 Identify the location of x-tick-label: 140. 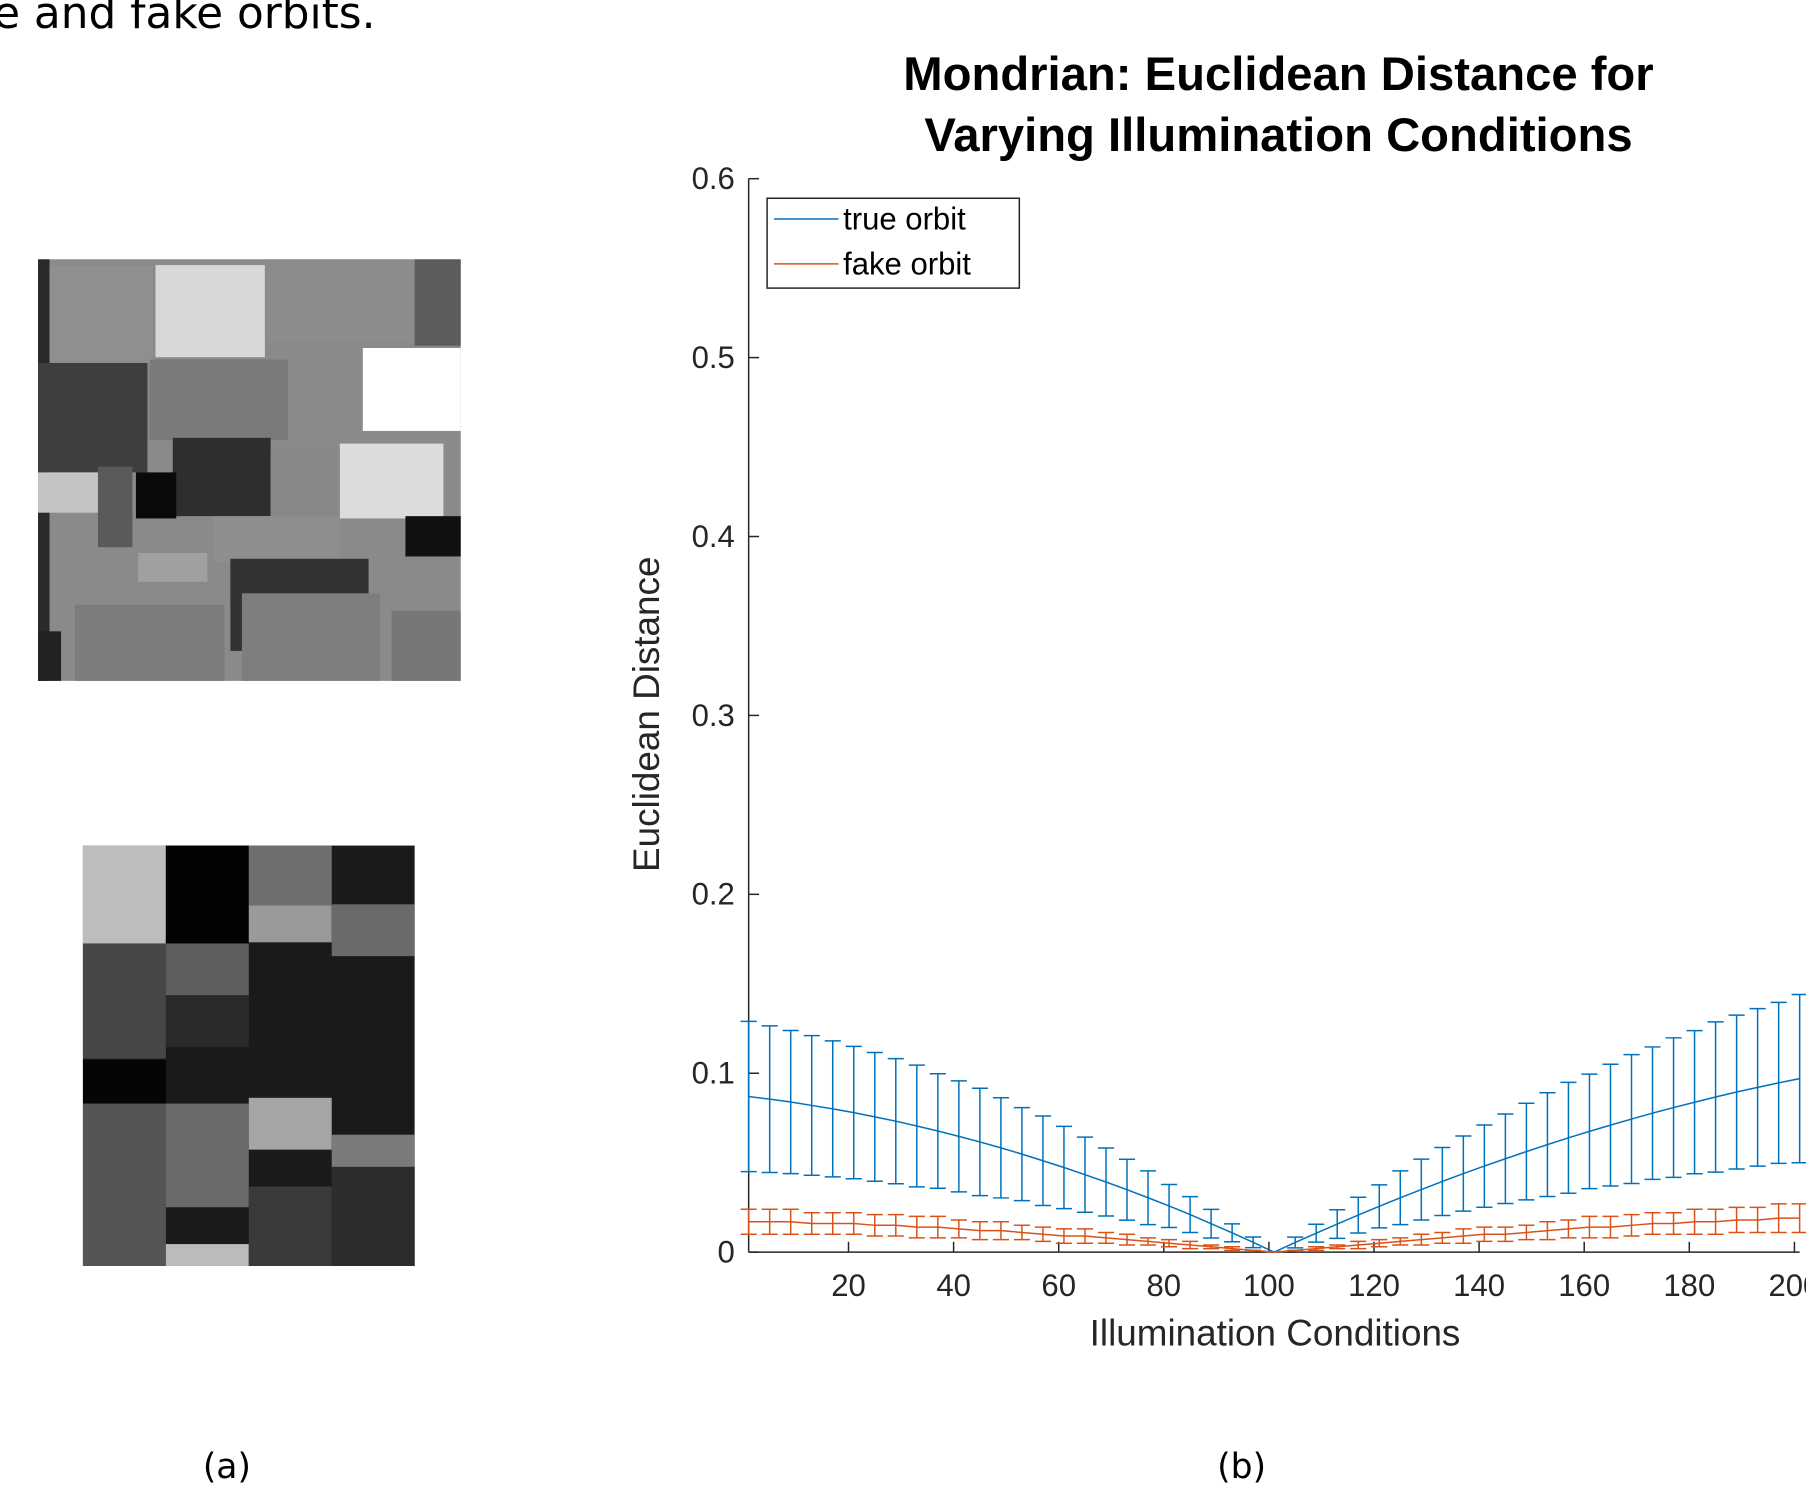
(1479, 1285).